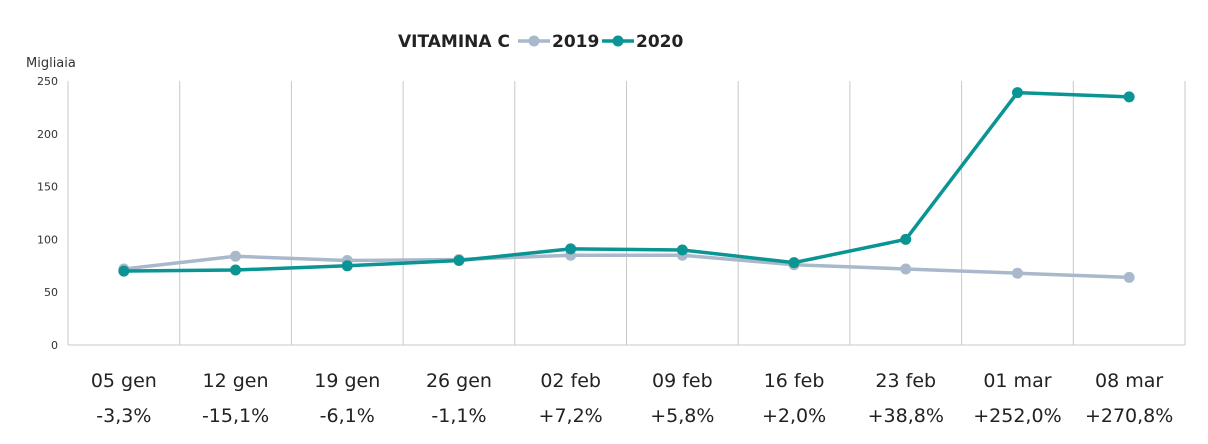  Describe the element at coordinates (347, 416) in the screenshot. I see `change-label: -6,1%` at that location.